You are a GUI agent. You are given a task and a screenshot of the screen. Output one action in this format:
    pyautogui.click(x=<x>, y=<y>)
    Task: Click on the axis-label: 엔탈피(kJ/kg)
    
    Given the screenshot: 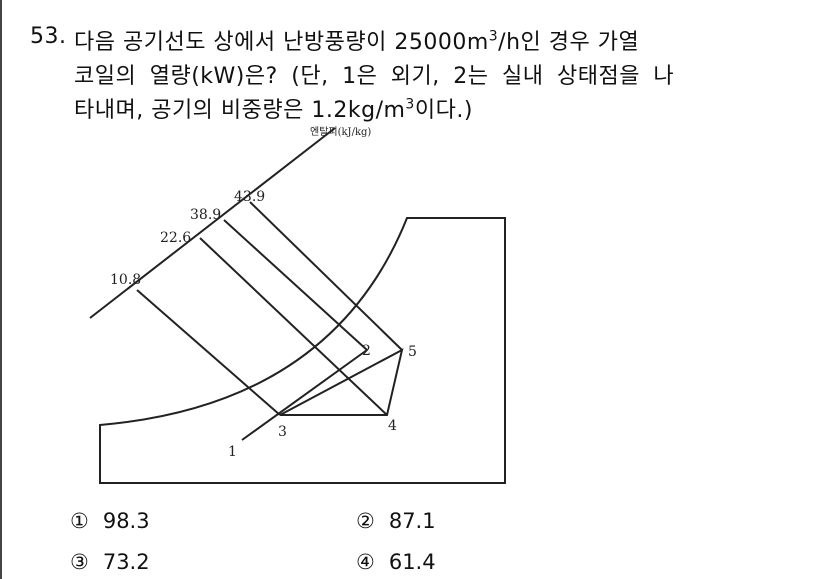 What is the action you would take?
    pyautogui.click(x=340, y=131)
    